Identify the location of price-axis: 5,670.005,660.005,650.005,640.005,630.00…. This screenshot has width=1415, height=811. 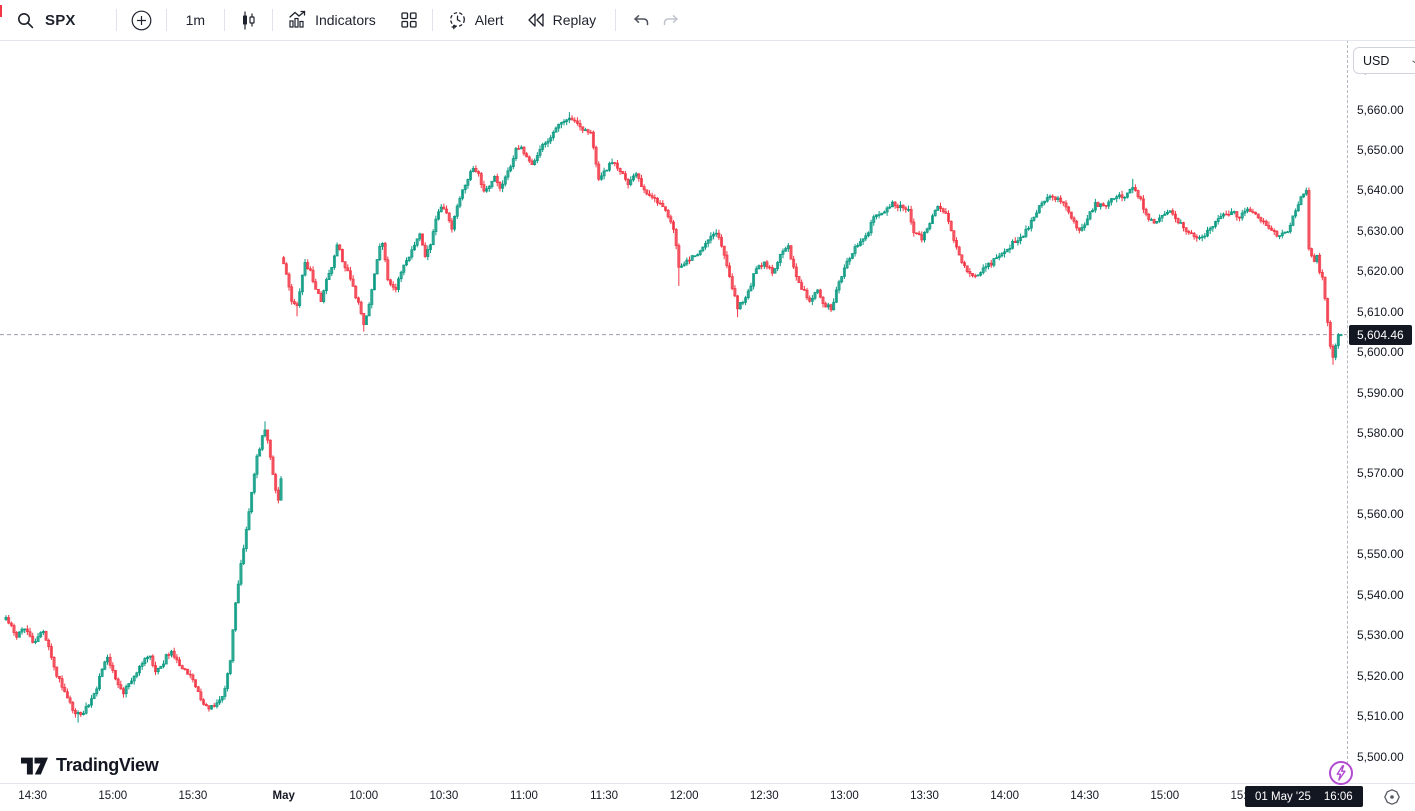
(1381, 412).